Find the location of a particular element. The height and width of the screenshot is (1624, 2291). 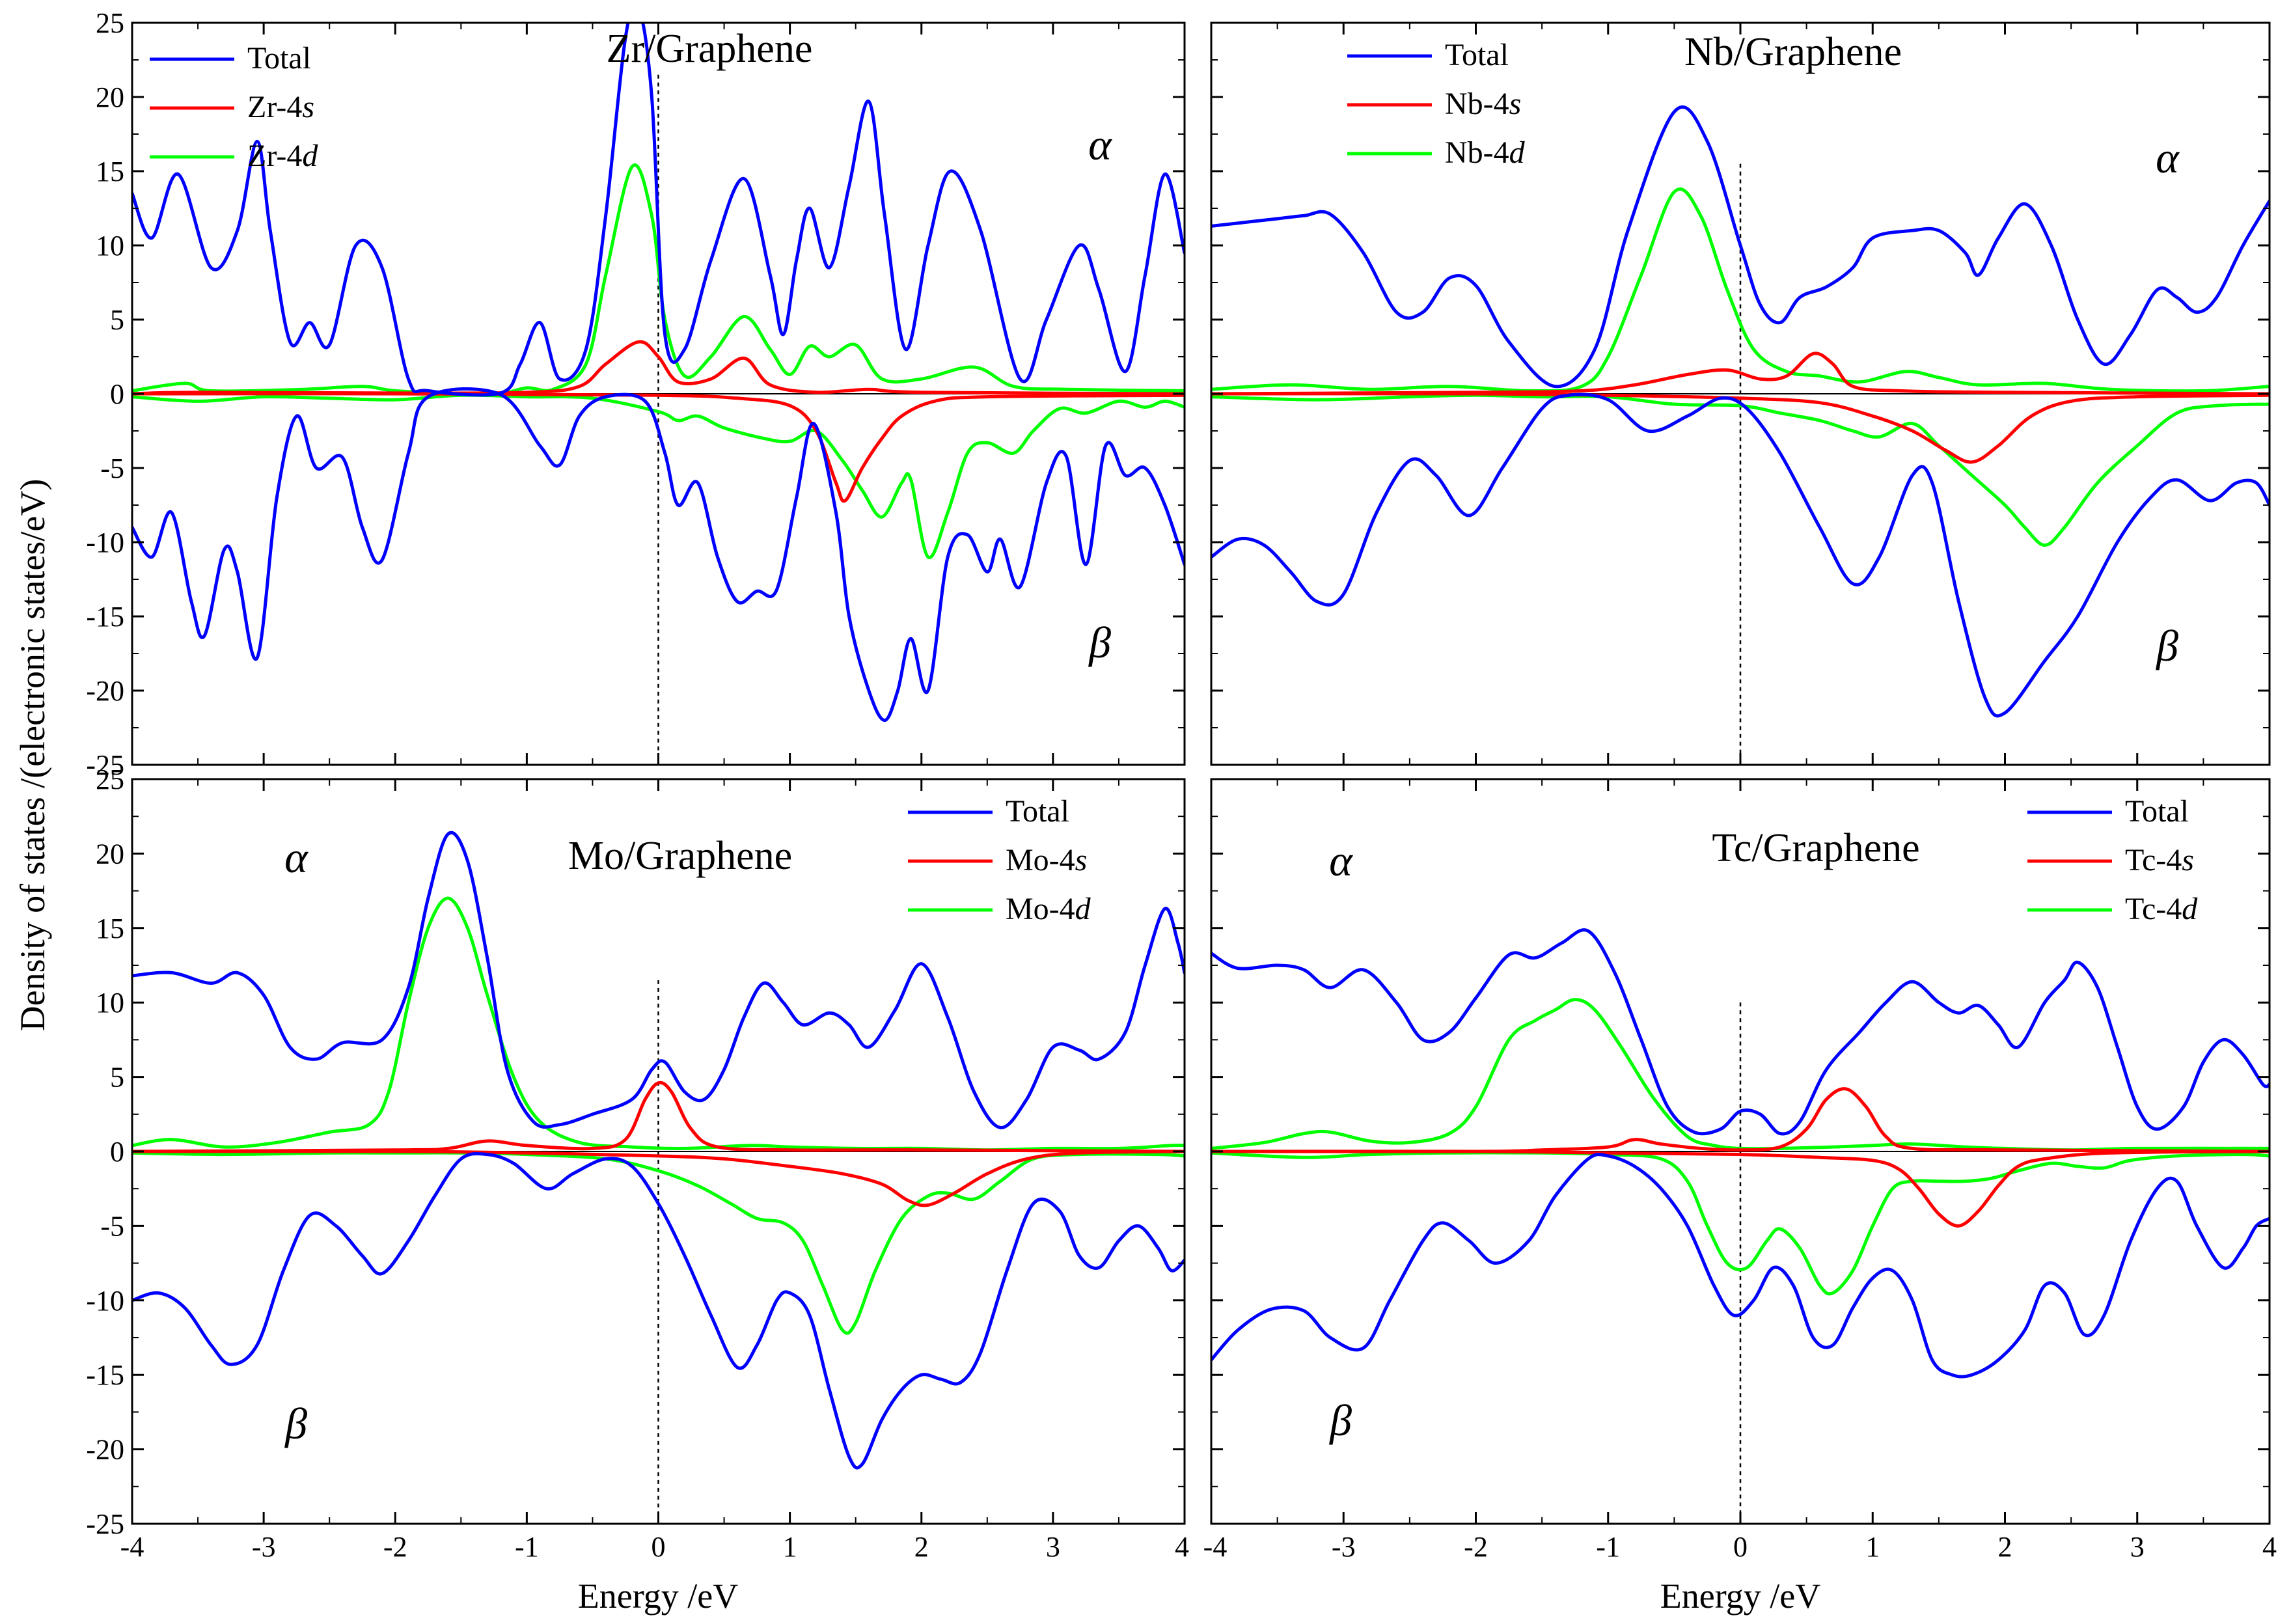

series-line-zr-4d is located at coordinates (658, 476).